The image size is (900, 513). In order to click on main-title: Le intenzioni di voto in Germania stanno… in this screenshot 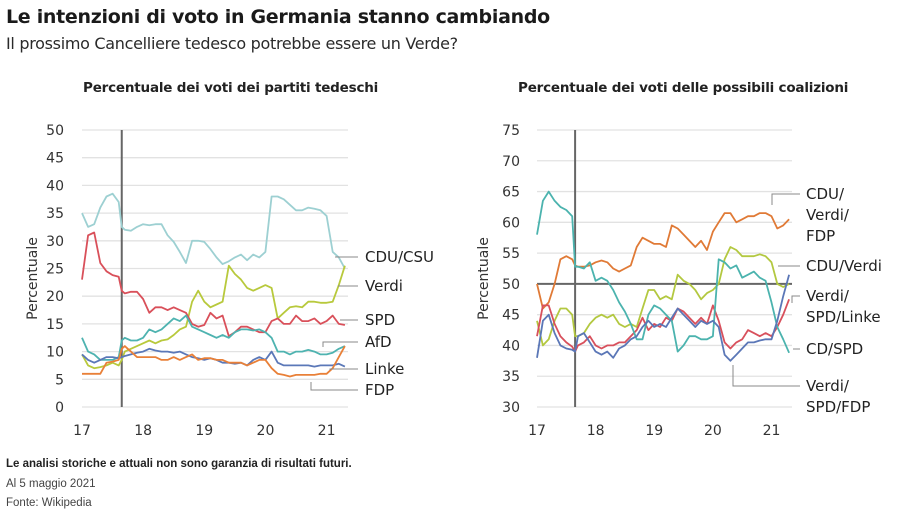, I will do `click(278, 17)`.